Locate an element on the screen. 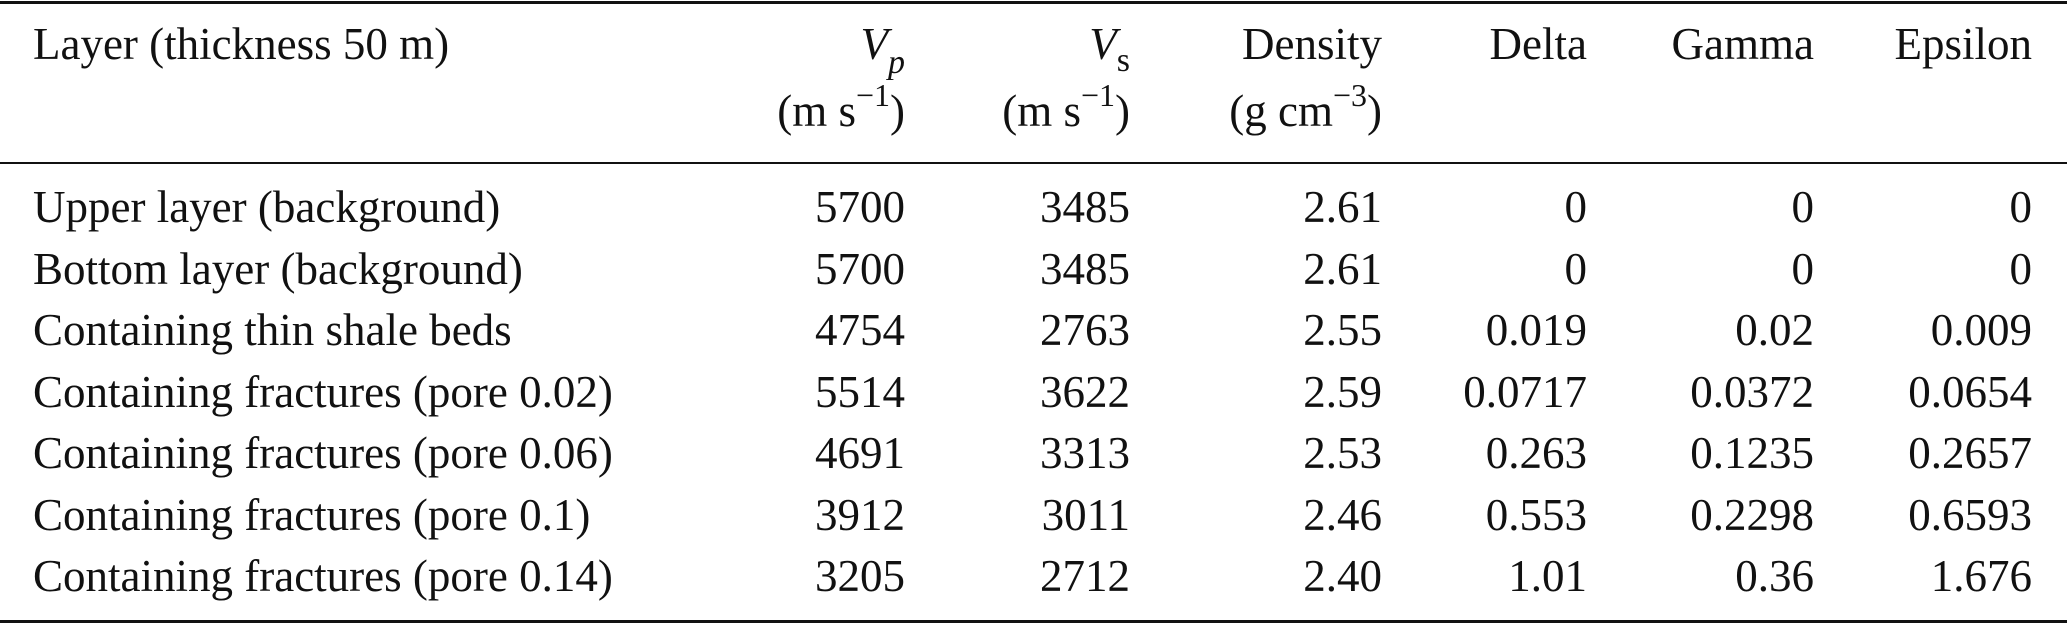 Image resolution: width=2067 pixels, height=628 pixels. table-cell-vp: 4754 is located at coordinates (860, 330).